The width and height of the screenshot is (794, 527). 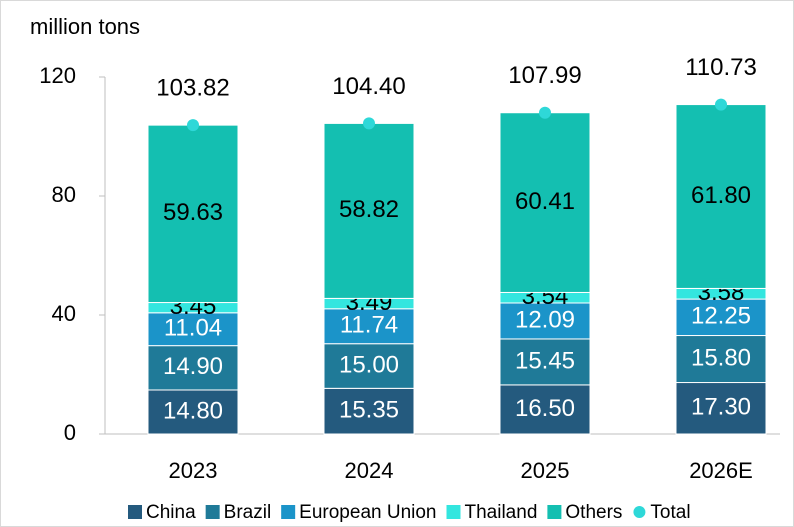 What do you see at coordinates (57, 75) in the screenshot?
I see `y-tick-label: 120` at bounding box center [57, 75].